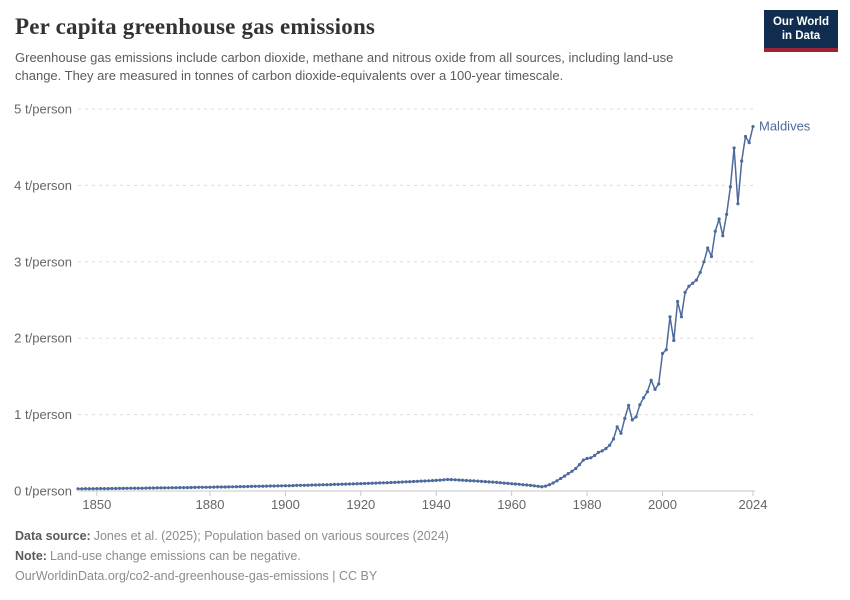  What do you see at coordinates (662, 504) in the screenshot?
I see `x-tick-label: 2000` at bounding box center [662, 504].